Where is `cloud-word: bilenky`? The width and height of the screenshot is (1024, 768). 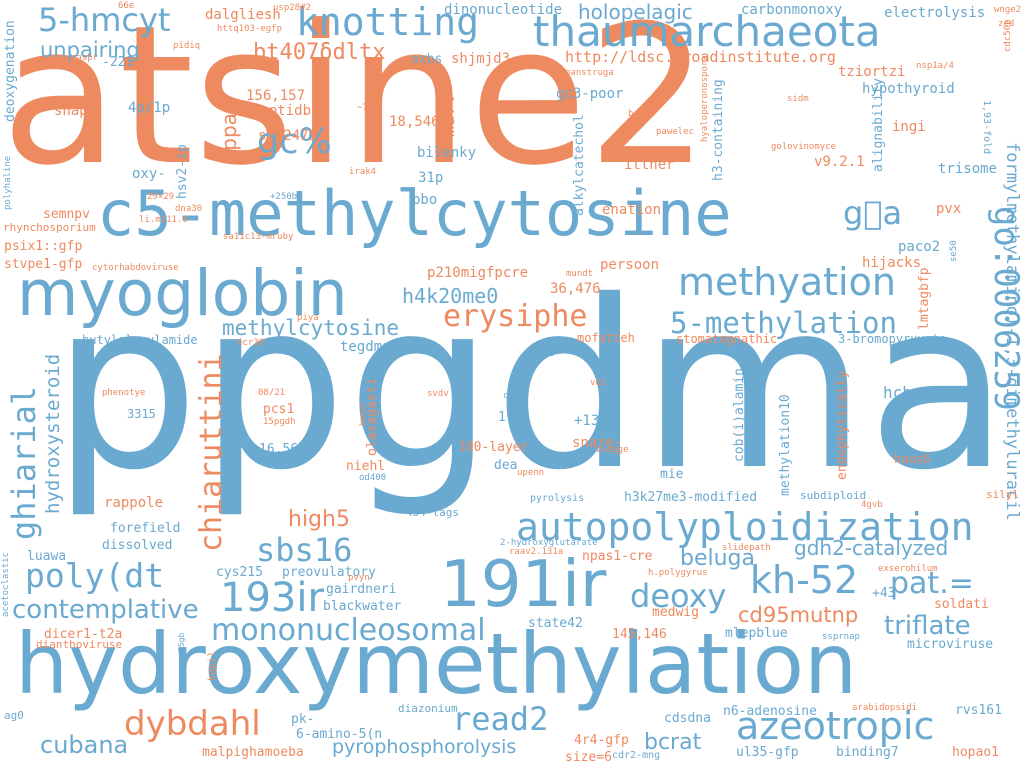
cloud-word: bilenky is located at coordinates (447, 153).